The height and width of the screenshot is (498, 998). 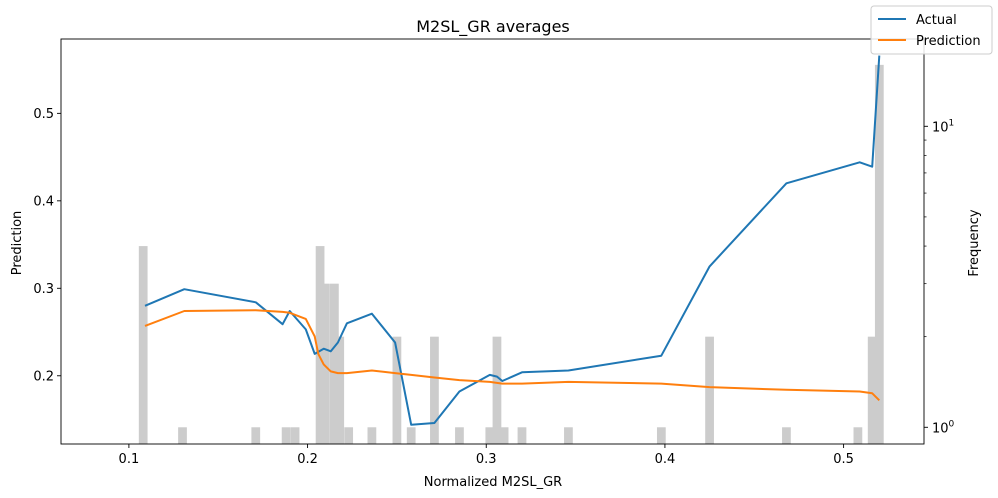 I want to click on y-tick-label-0: 0.2, so click(x=43, y=376).